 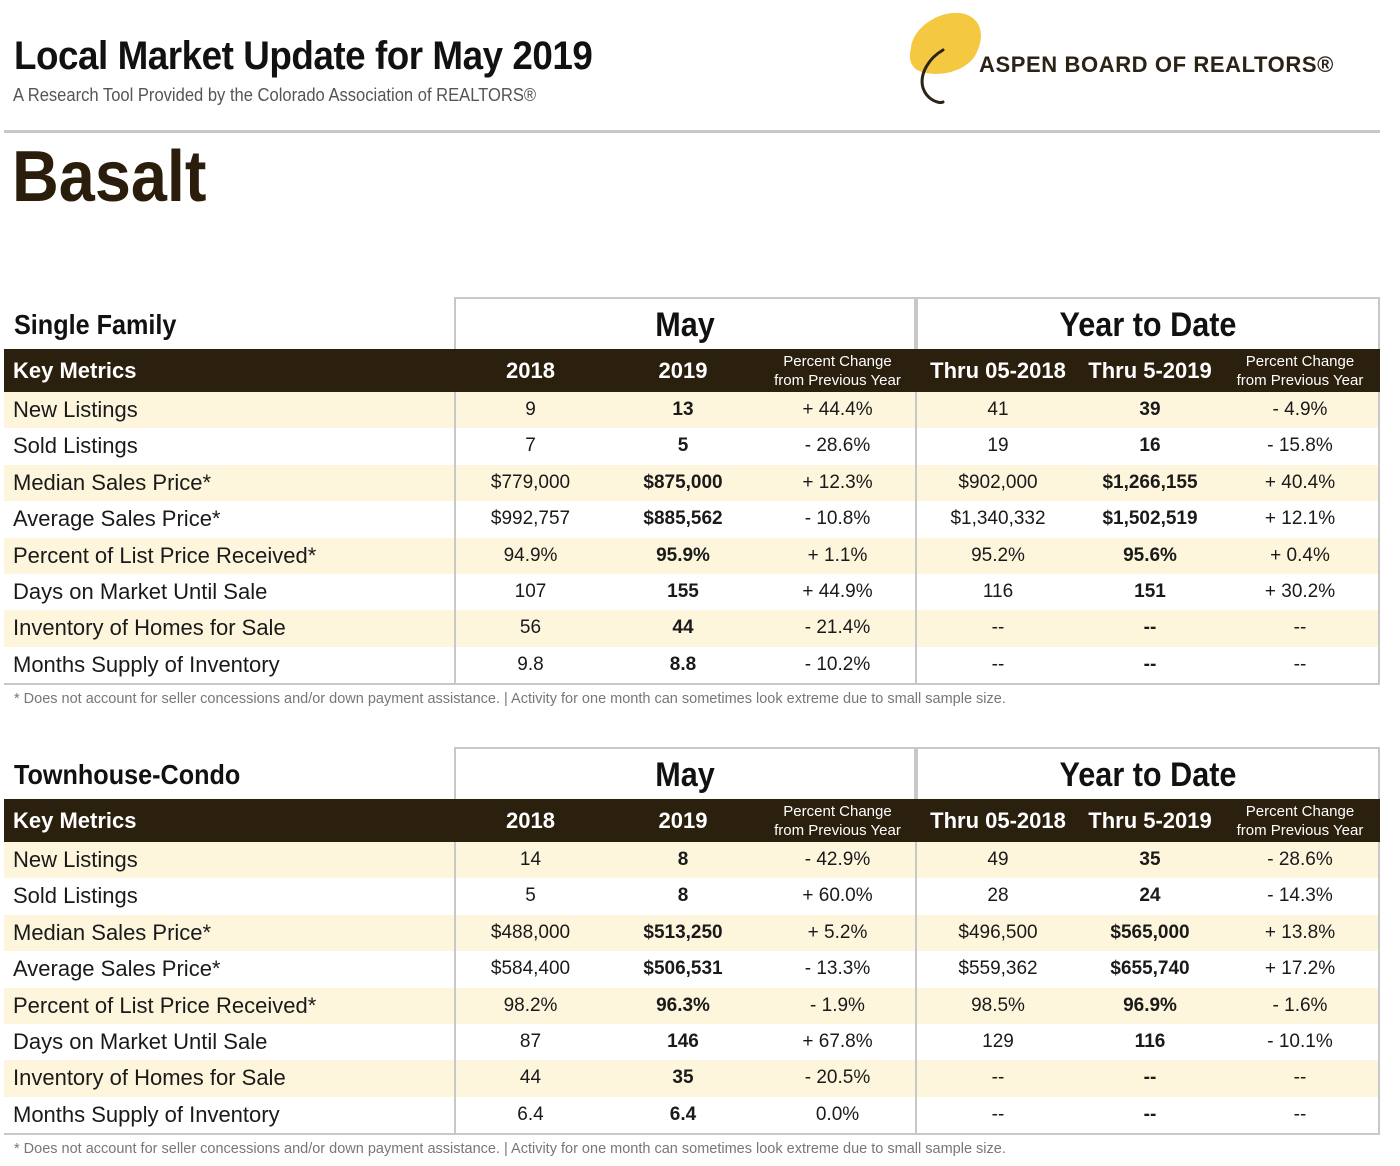 What do you see at coordinates (837, 446) in the screenshot?
I see `may-pct-change: - 28.6%` at bounding box center [837, 446].